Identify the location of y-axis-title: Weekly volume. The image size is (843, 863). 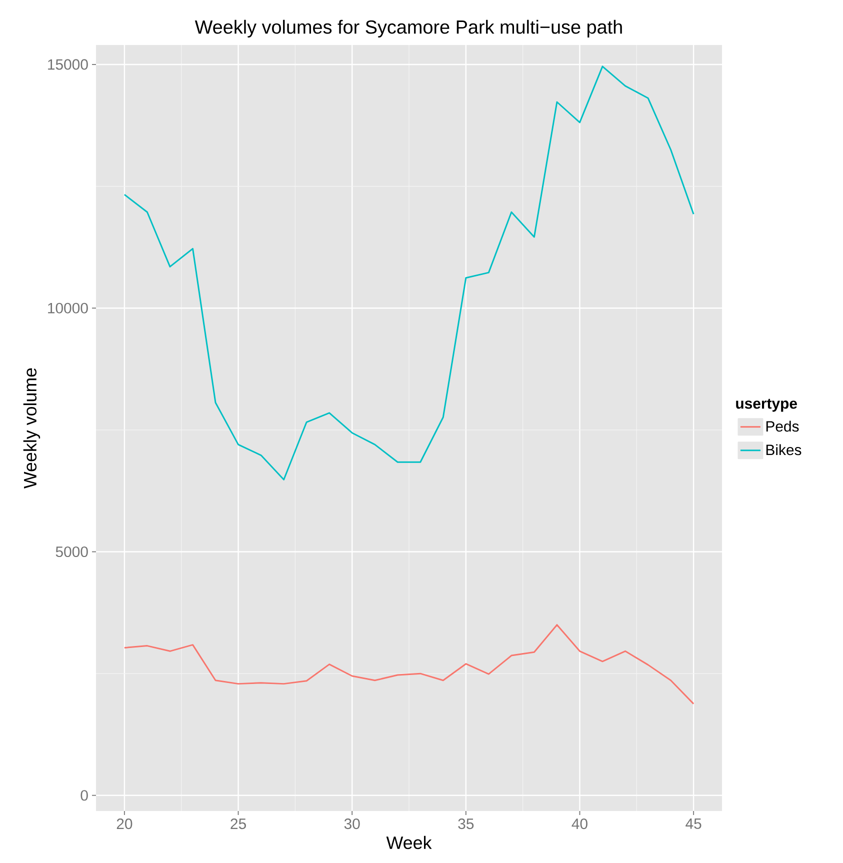
(31, 428).